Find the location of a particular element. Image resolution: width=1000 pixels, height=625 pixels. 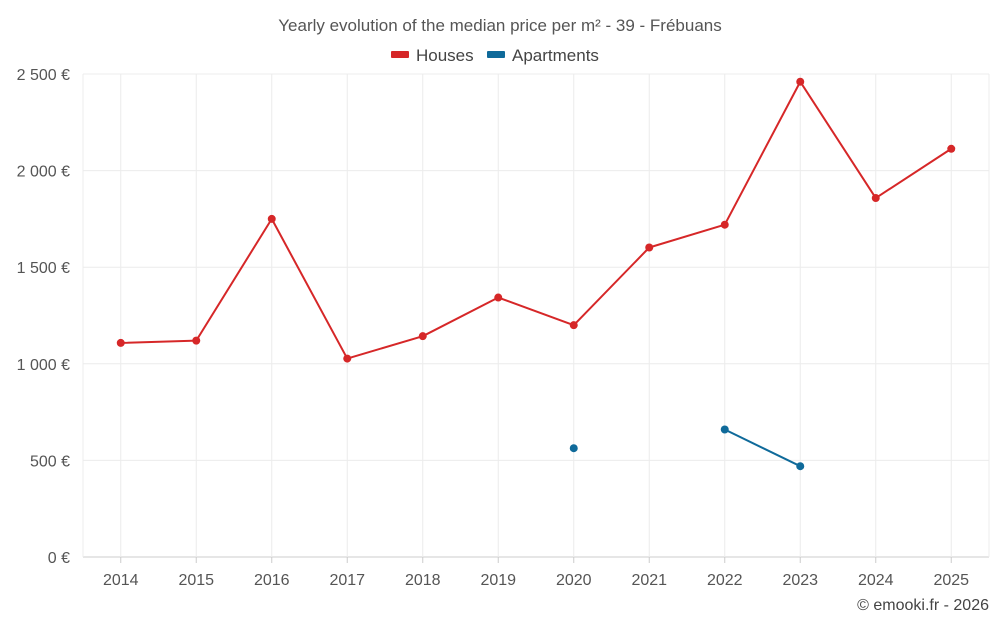

x-tick-label: 2015 is located at coordinates (196, 580).